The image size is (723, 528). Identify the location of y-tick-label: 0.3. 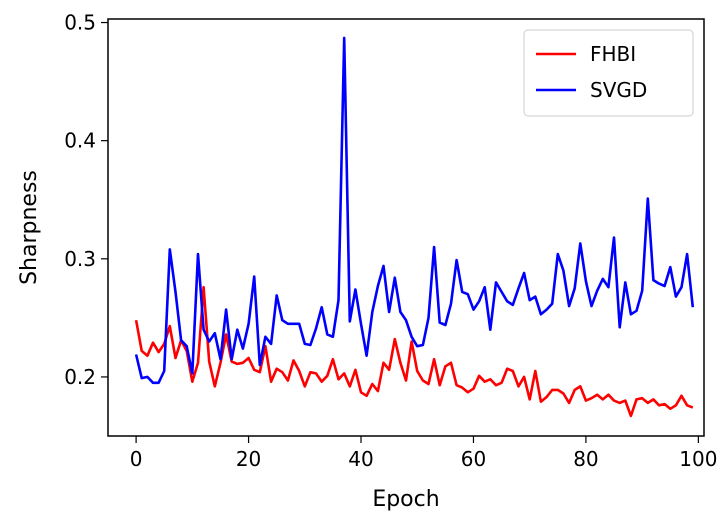
(80, 259).